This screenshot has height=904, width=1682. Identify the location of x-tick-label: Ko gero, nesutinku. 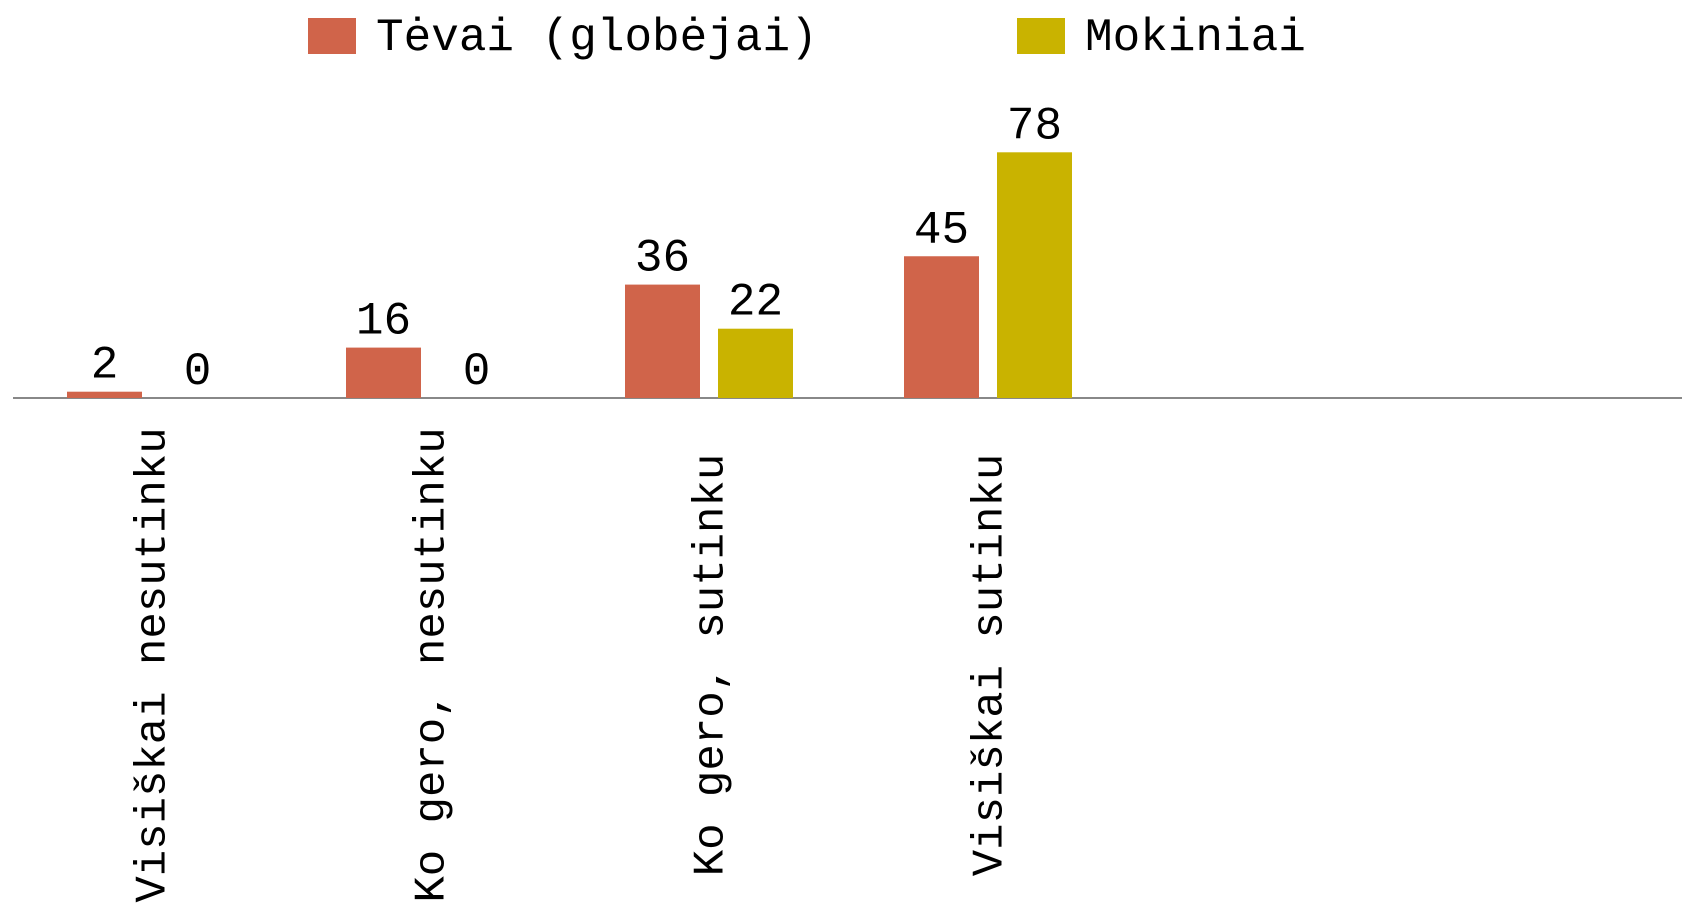
(433, 664).